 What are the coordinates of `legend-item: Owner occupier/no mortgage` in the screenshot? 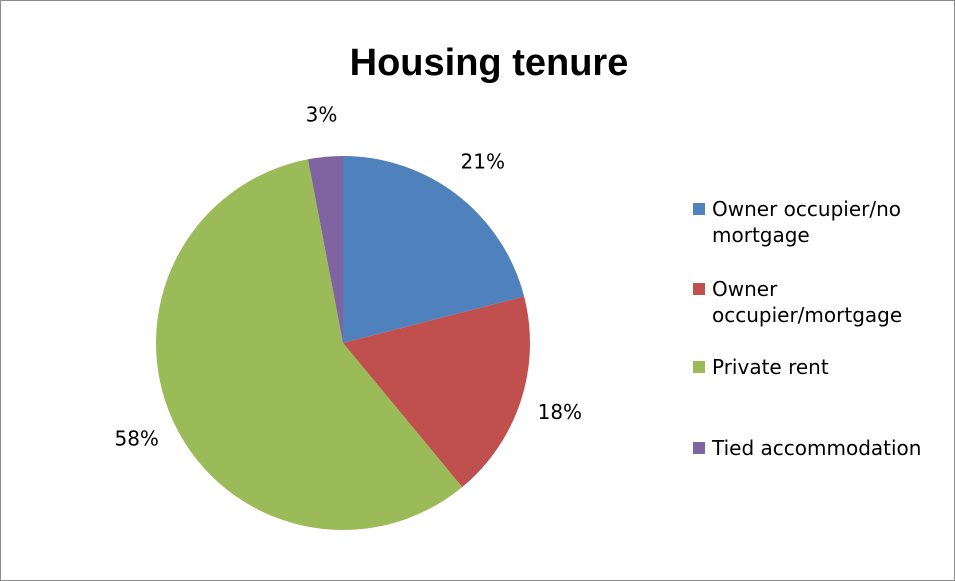 It's located at (818, 222).